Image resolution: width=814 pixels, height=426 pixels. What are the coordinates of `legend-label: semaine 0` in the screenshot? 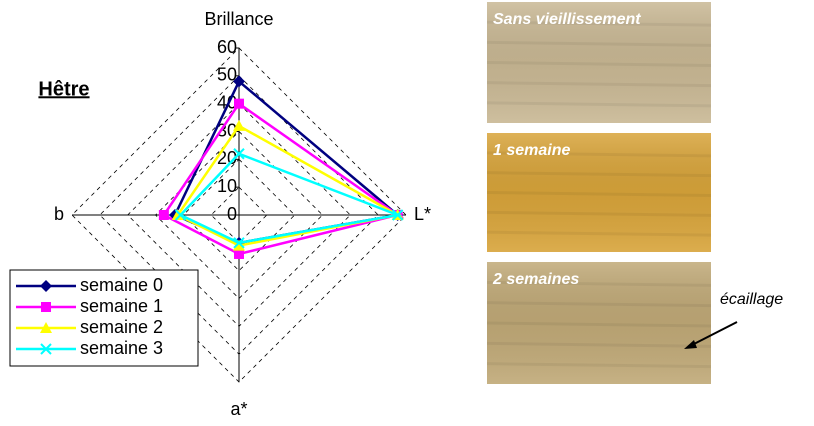 It's located at (121, 285).